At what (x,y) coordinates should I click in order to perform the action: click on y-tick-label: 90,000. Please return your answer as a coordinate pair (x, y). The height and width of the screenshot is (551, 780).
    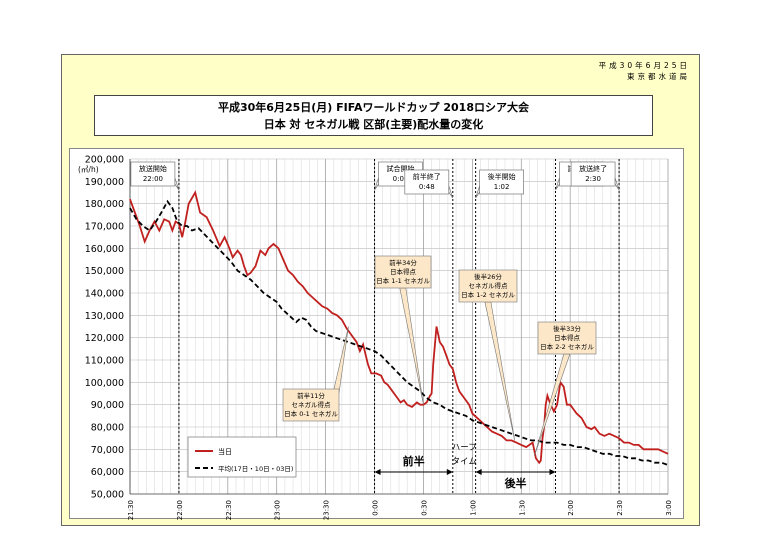
    Looking at the image, I should click on (107, 405).